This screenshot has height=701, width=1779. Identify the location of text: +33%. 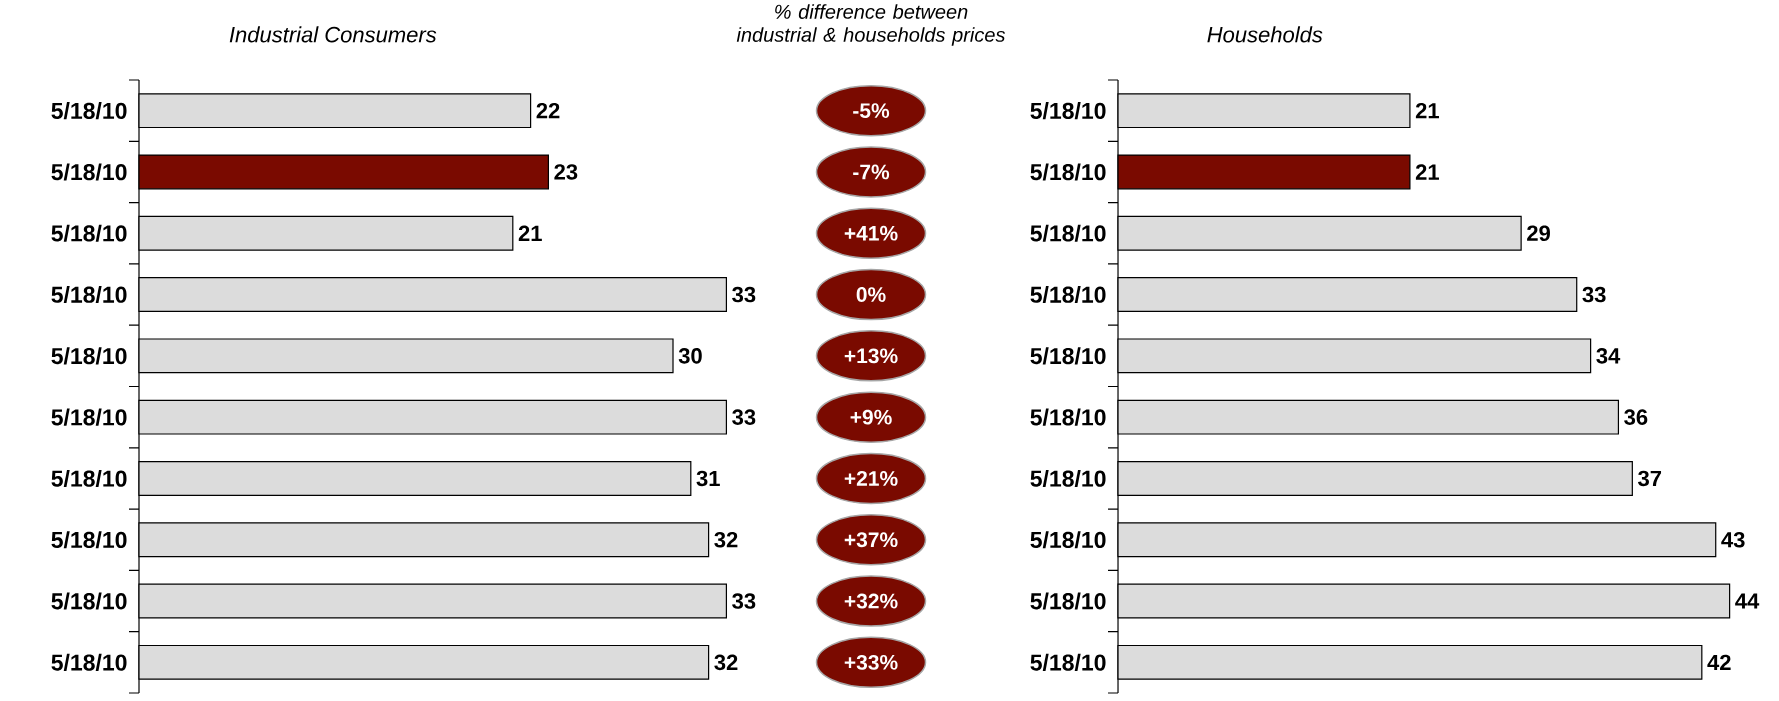
(871, 662).